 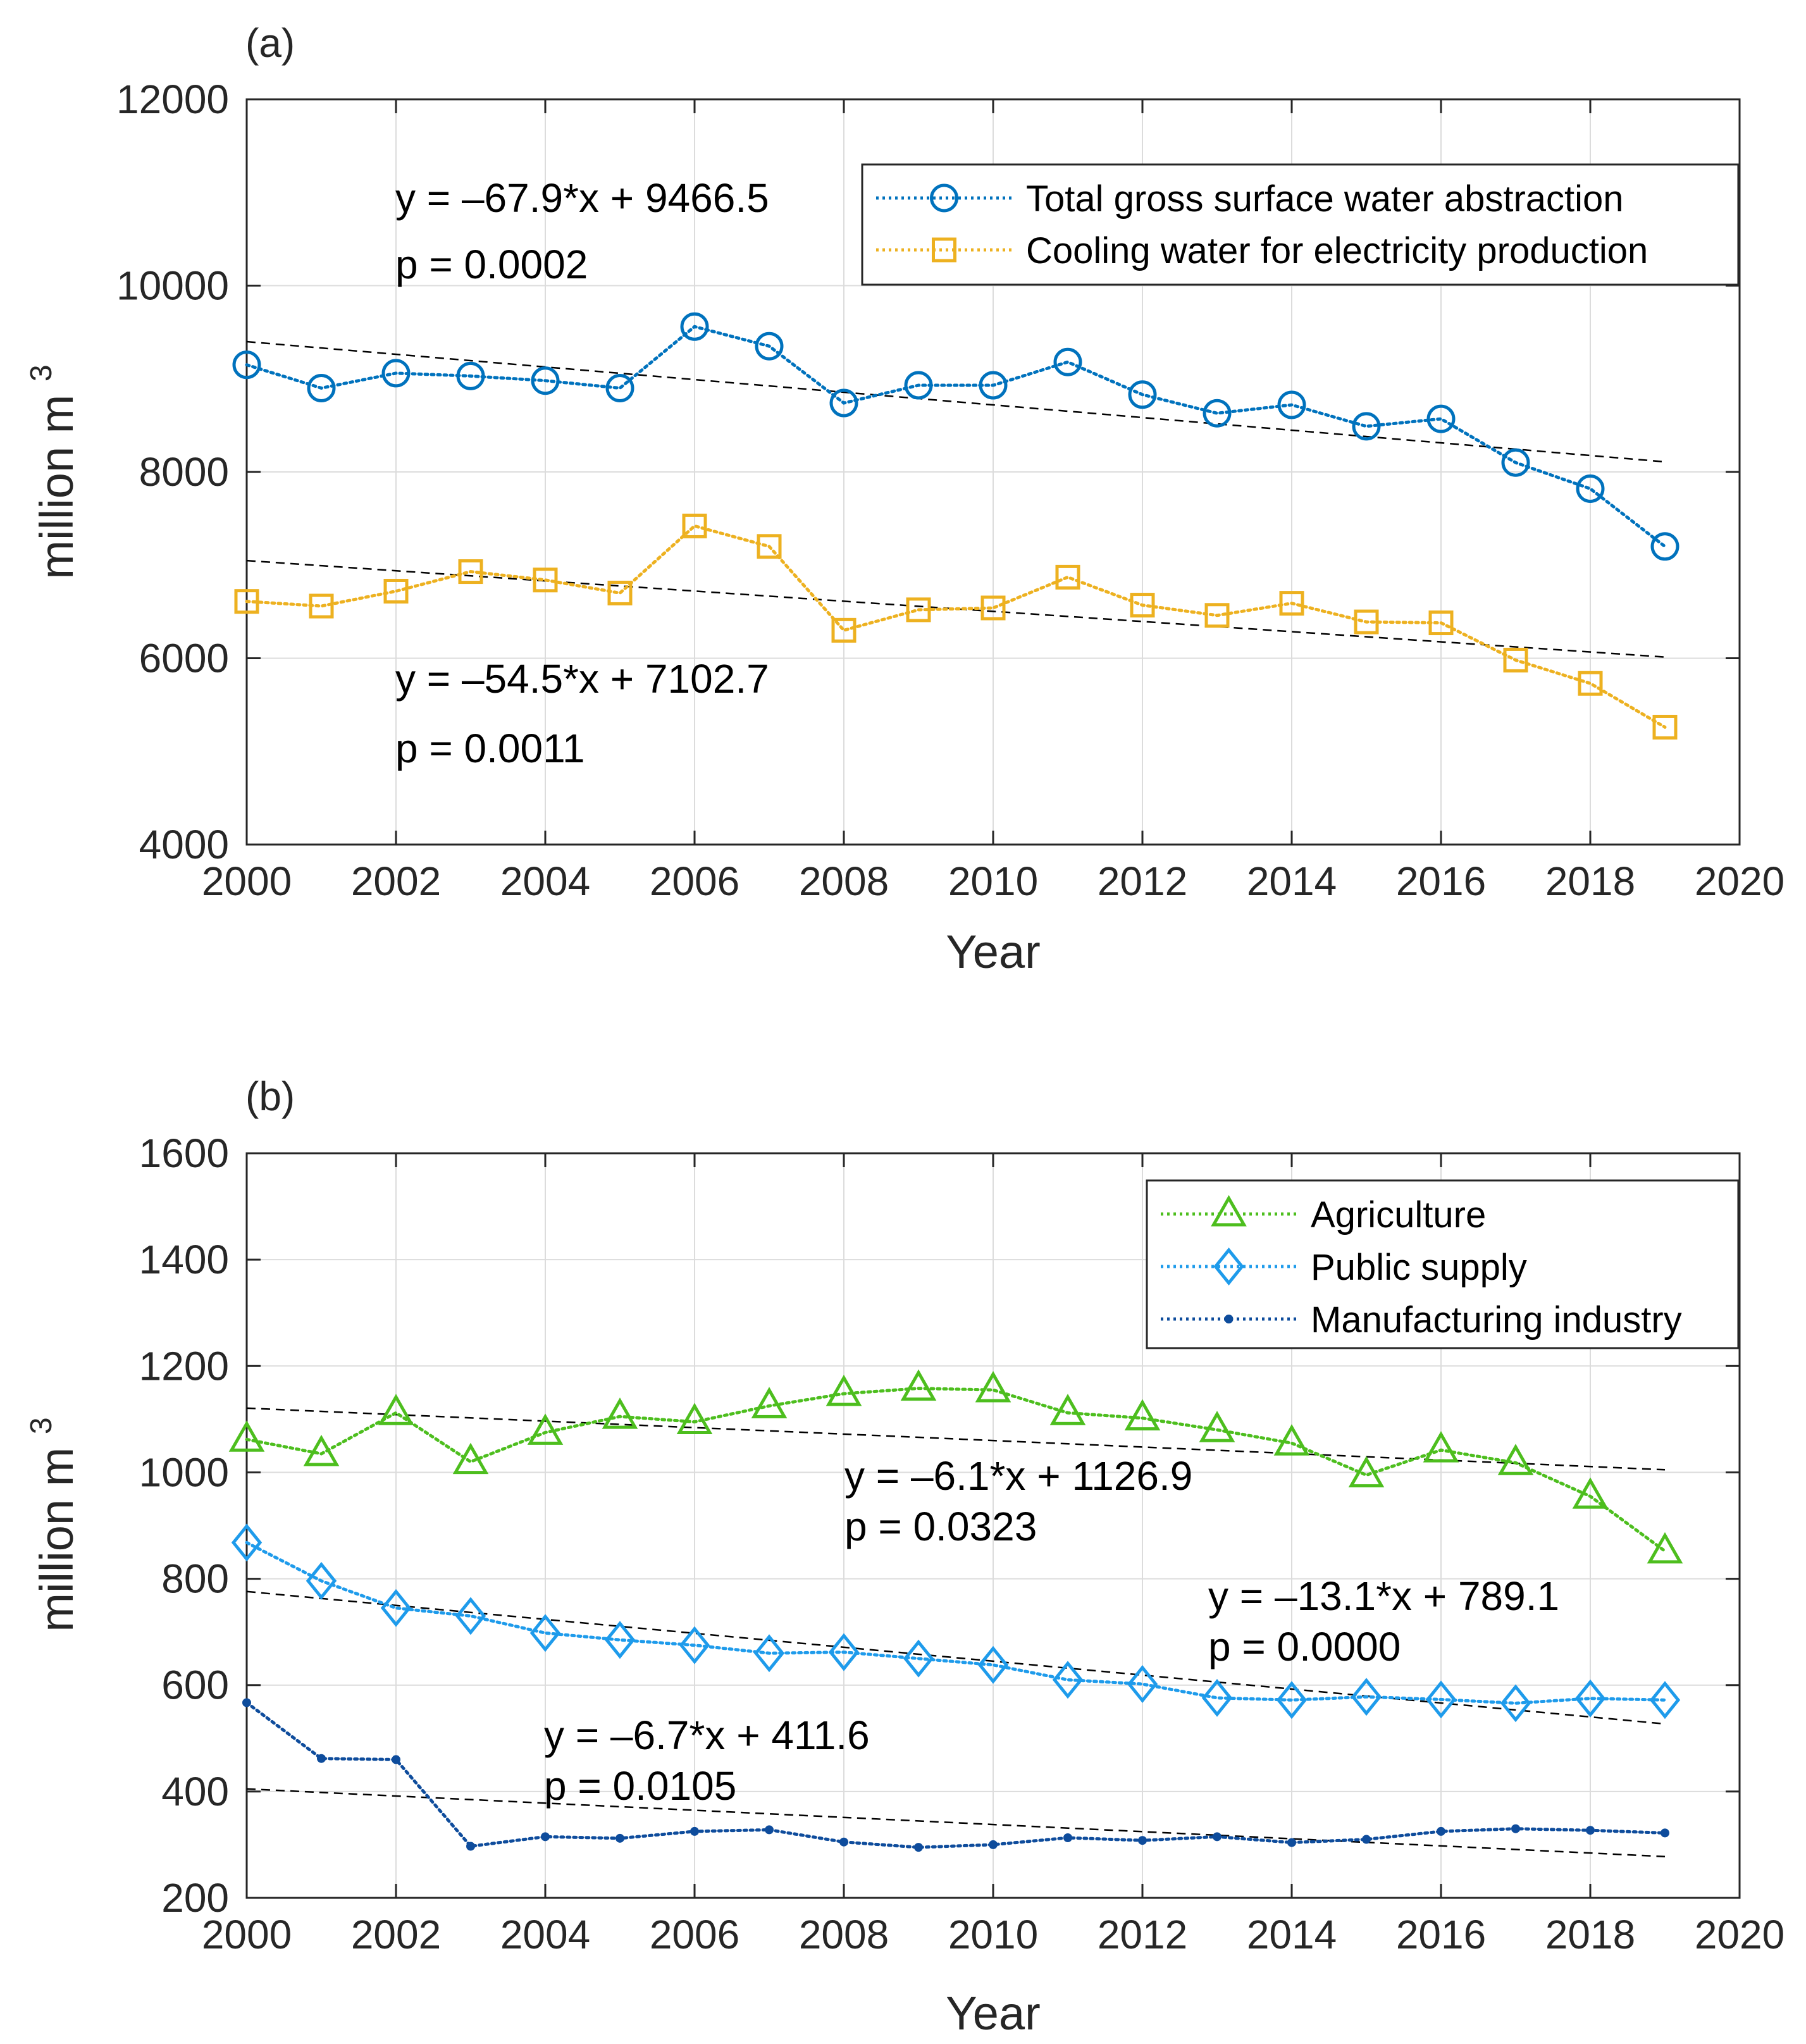 What do you see at coordinates (1292, 1934) in the screenshot?
I see `panel-b-xtick-label-2014: 2014` at bounding box center [1292, 1934].